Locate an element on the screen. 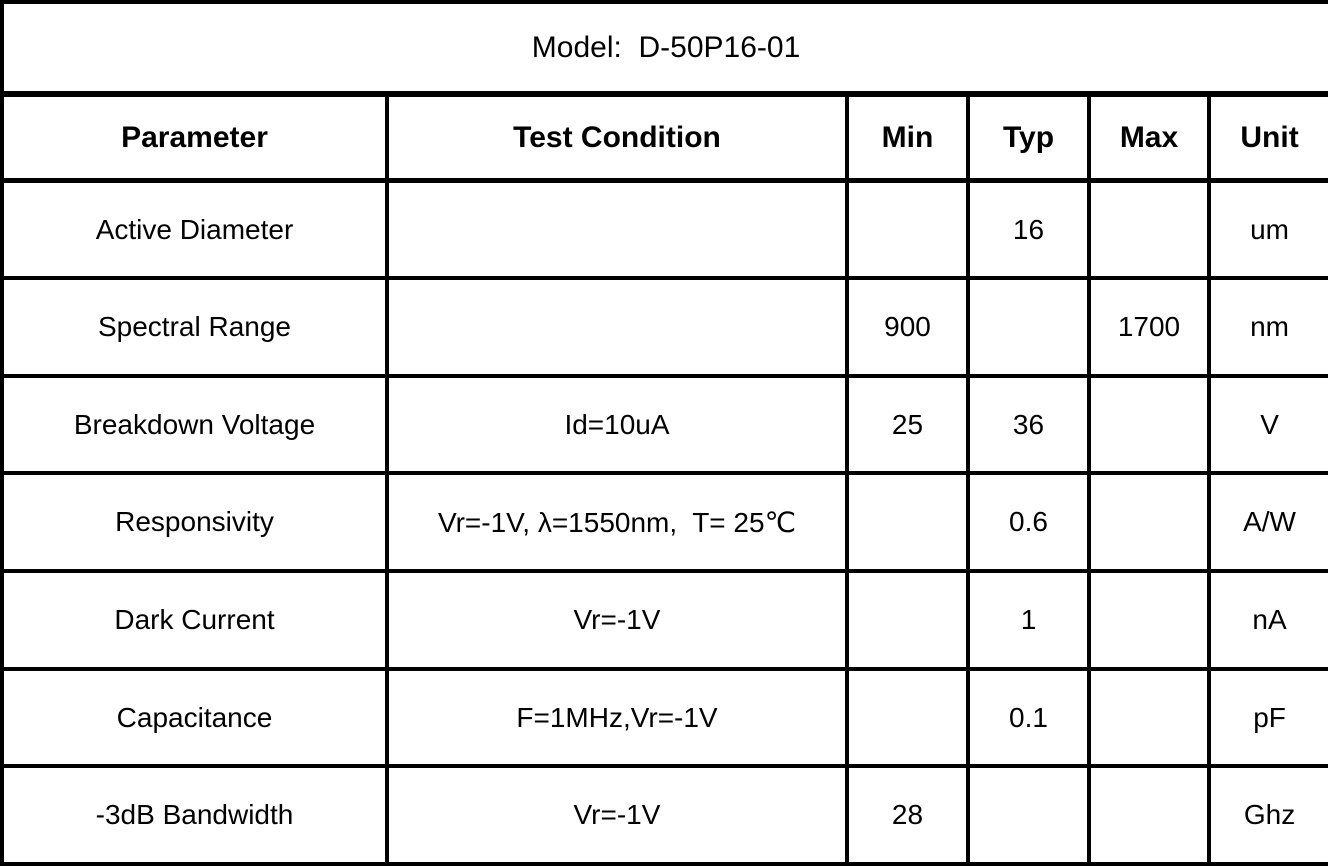  table-row-breakdown-voltage: Breakdown Voltage Id=10uA 25 36 V is located at coordinates (664, 424).